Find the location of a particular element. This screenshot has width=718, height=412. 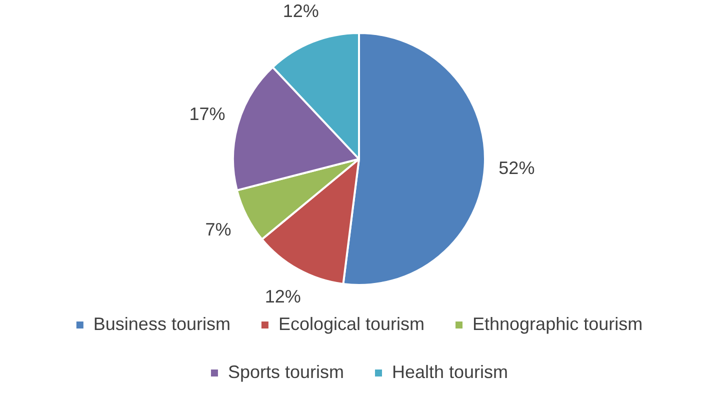

legend-label: Business tourism is located at coordinates (161, 324).